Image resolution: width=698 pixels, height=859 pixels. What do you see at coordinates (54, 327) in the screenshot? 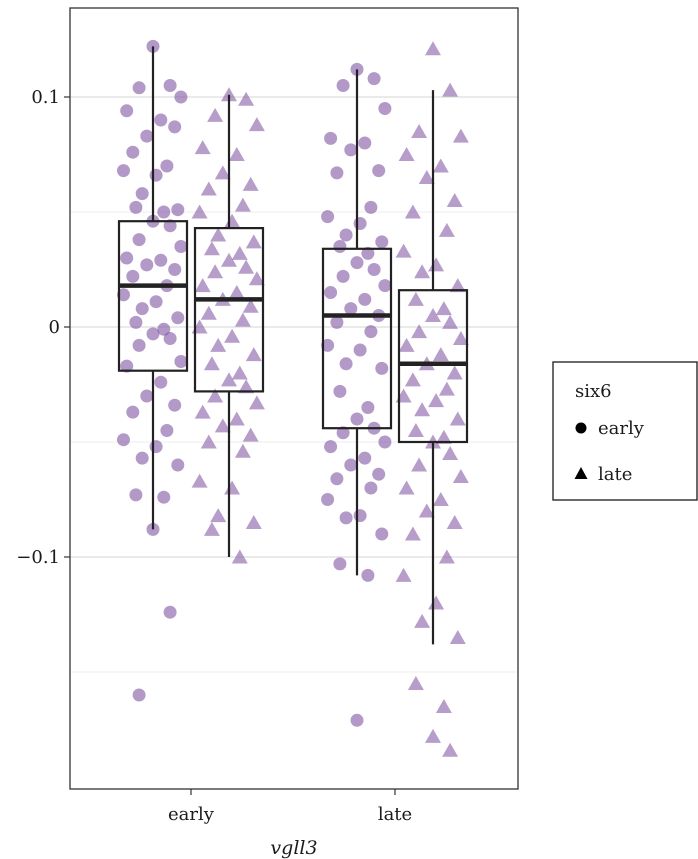
I see `y-tick-label: 0` at bounding box center [54, 327].